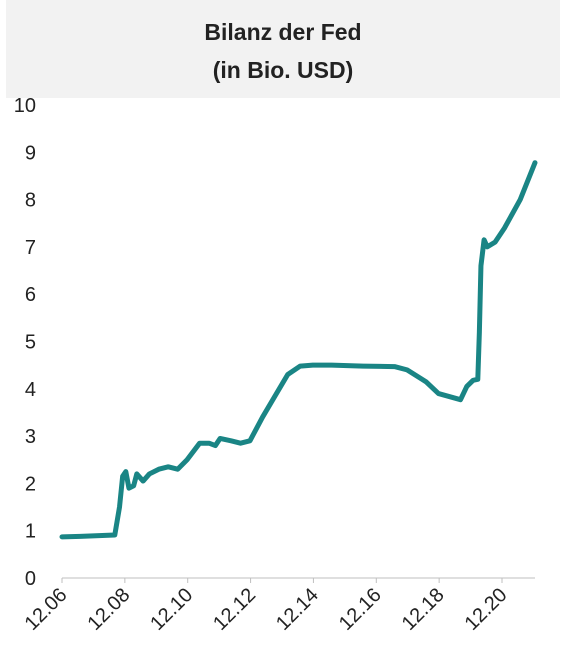  Describe the element at coordinates (30, 248) in the screenshot. I see `y-tick-label: 7` at that location.